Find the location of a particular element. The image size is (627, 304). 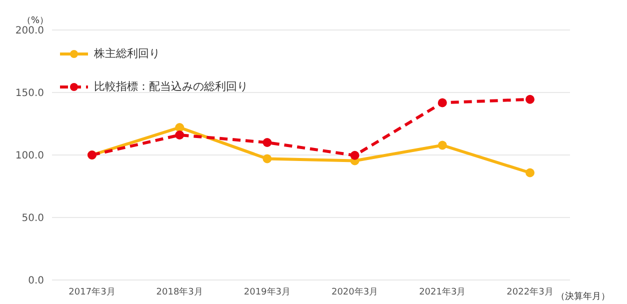

x-tick-label: 2020年3月 is located at coordinates (354, 292).